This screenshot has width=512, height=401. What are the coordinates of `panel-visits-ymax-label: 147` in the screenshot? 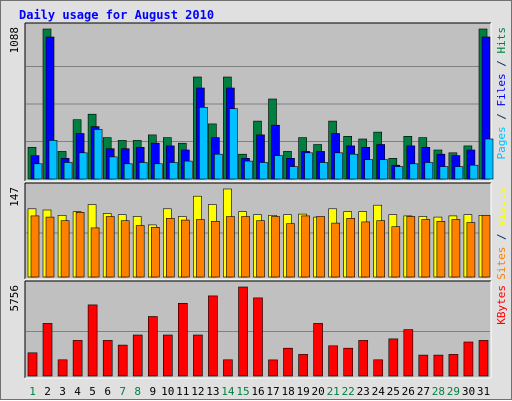 It's located at (14, 197).